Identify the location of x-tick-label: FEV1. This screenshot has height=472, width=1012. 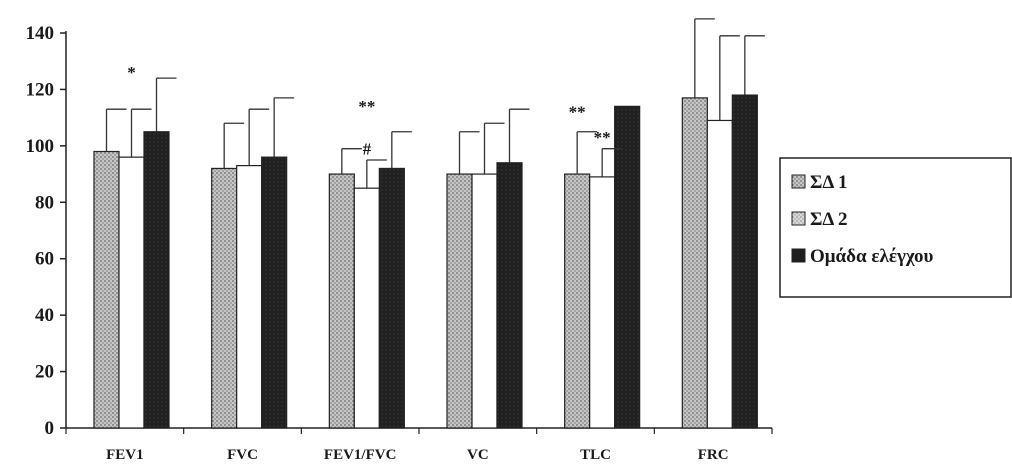
(125, 455).